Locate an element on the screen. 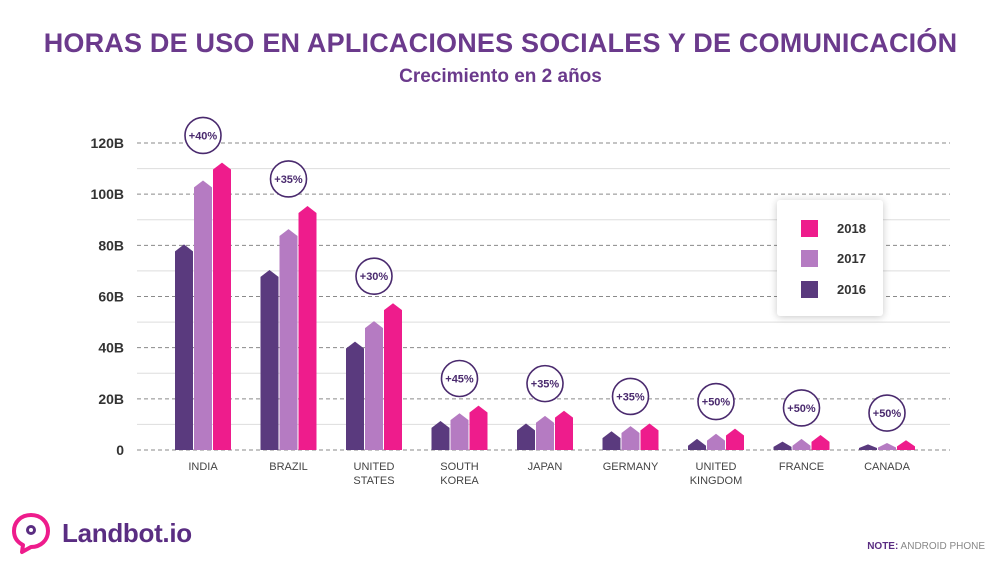  note-label: NOTE: is located at coordinates (883, 546).